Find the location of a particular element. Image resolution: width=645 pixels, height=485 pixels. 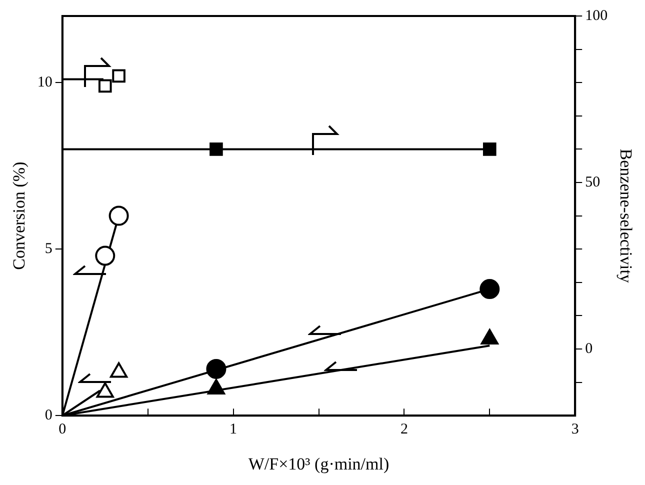

x-tick-label: 0 is located at coordinates (62, 430).